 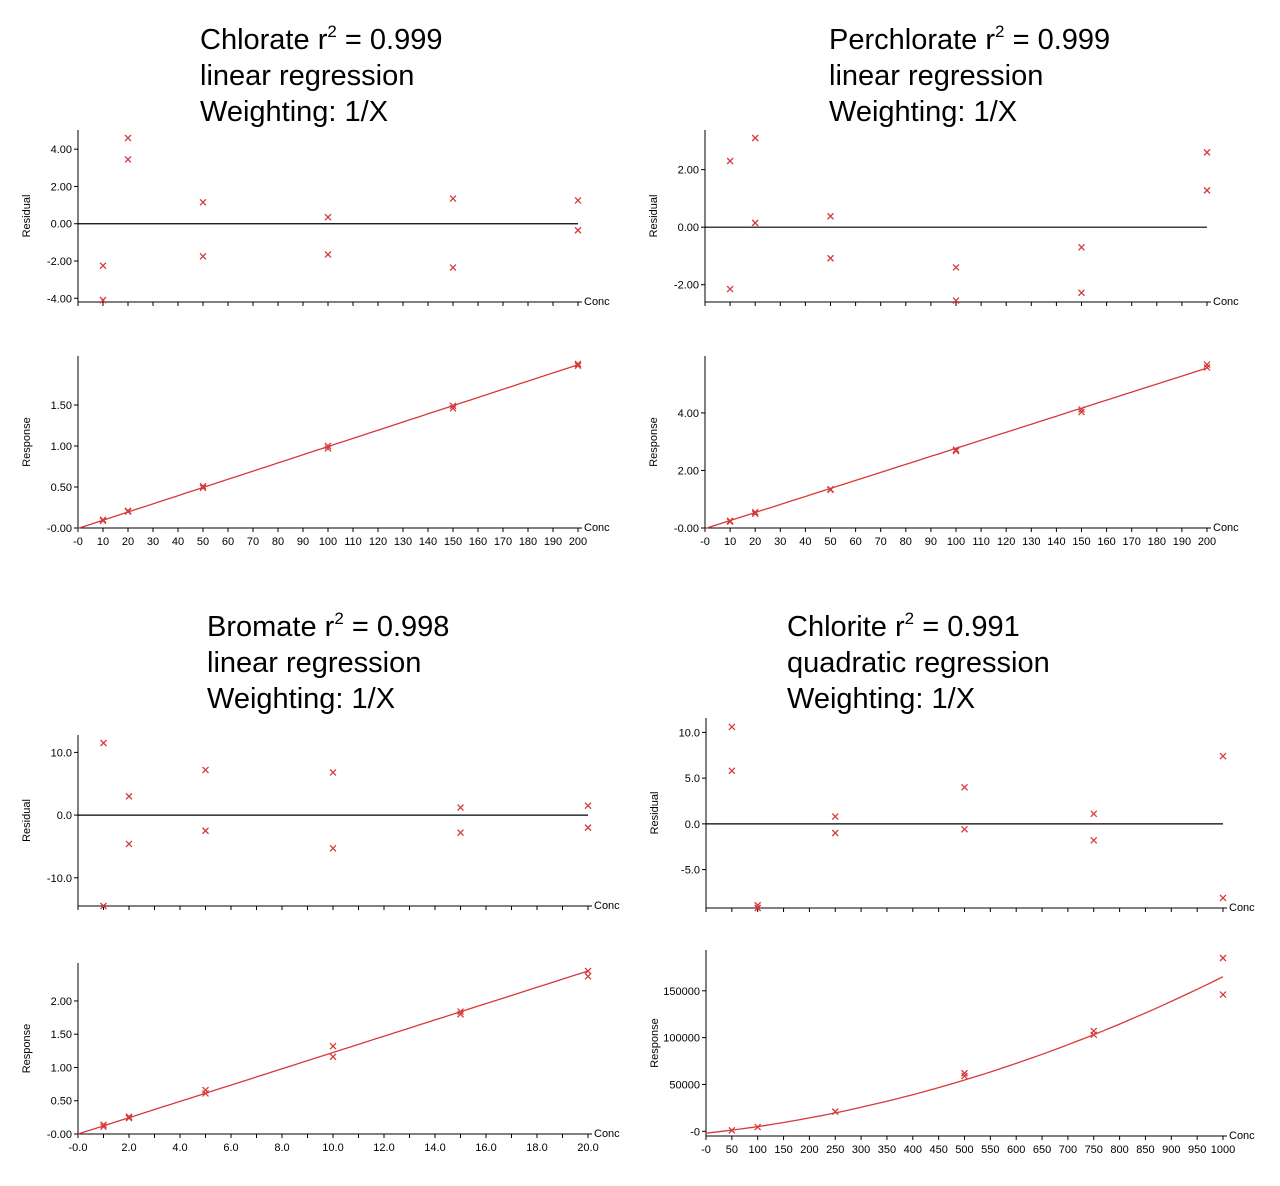 What do you see at coordinates (809, 1150) in the screenshot?
I see `x-tick-label: 200` at bounding box center [809, 1150].